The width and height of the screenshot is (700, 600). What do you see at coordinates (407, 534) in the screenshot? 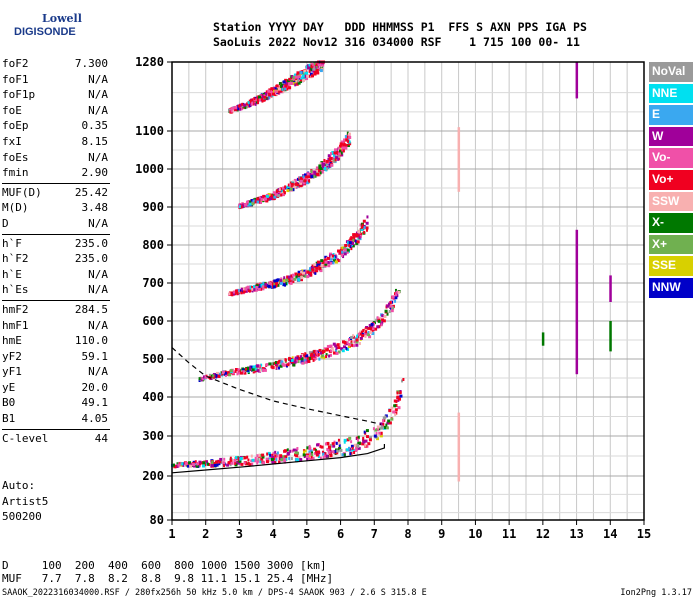
I see `x-tick-label: 8` at bounding box center [407, 534].